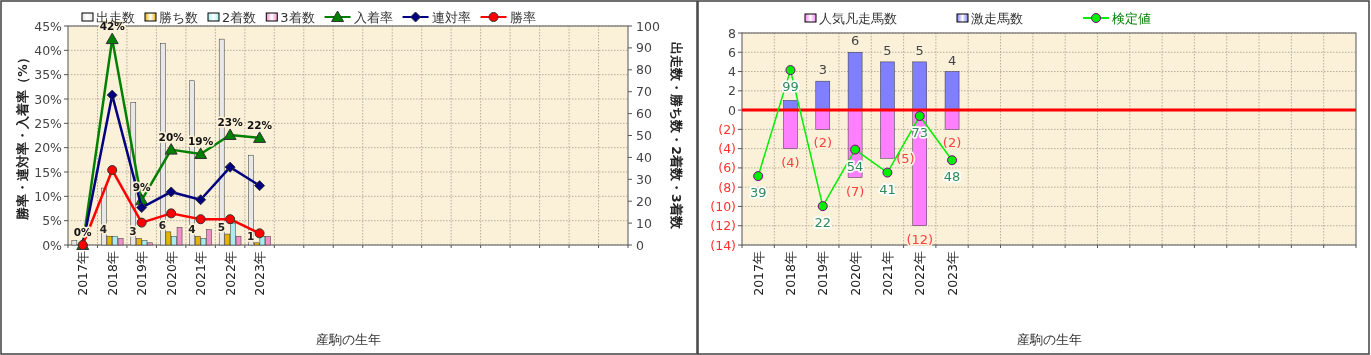 This screenshot has height=355, width=1371. Describe the element at coordinates (723, 226) in the screenshot. I see `y-tick-label: (12)` at that location.